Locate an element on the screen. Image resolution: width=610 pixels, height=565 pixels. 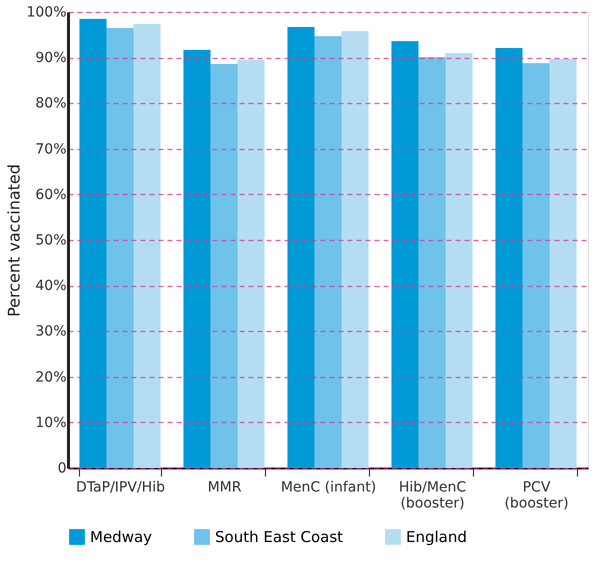
y-tick-label: 50% is located at coordinates (50, 240).